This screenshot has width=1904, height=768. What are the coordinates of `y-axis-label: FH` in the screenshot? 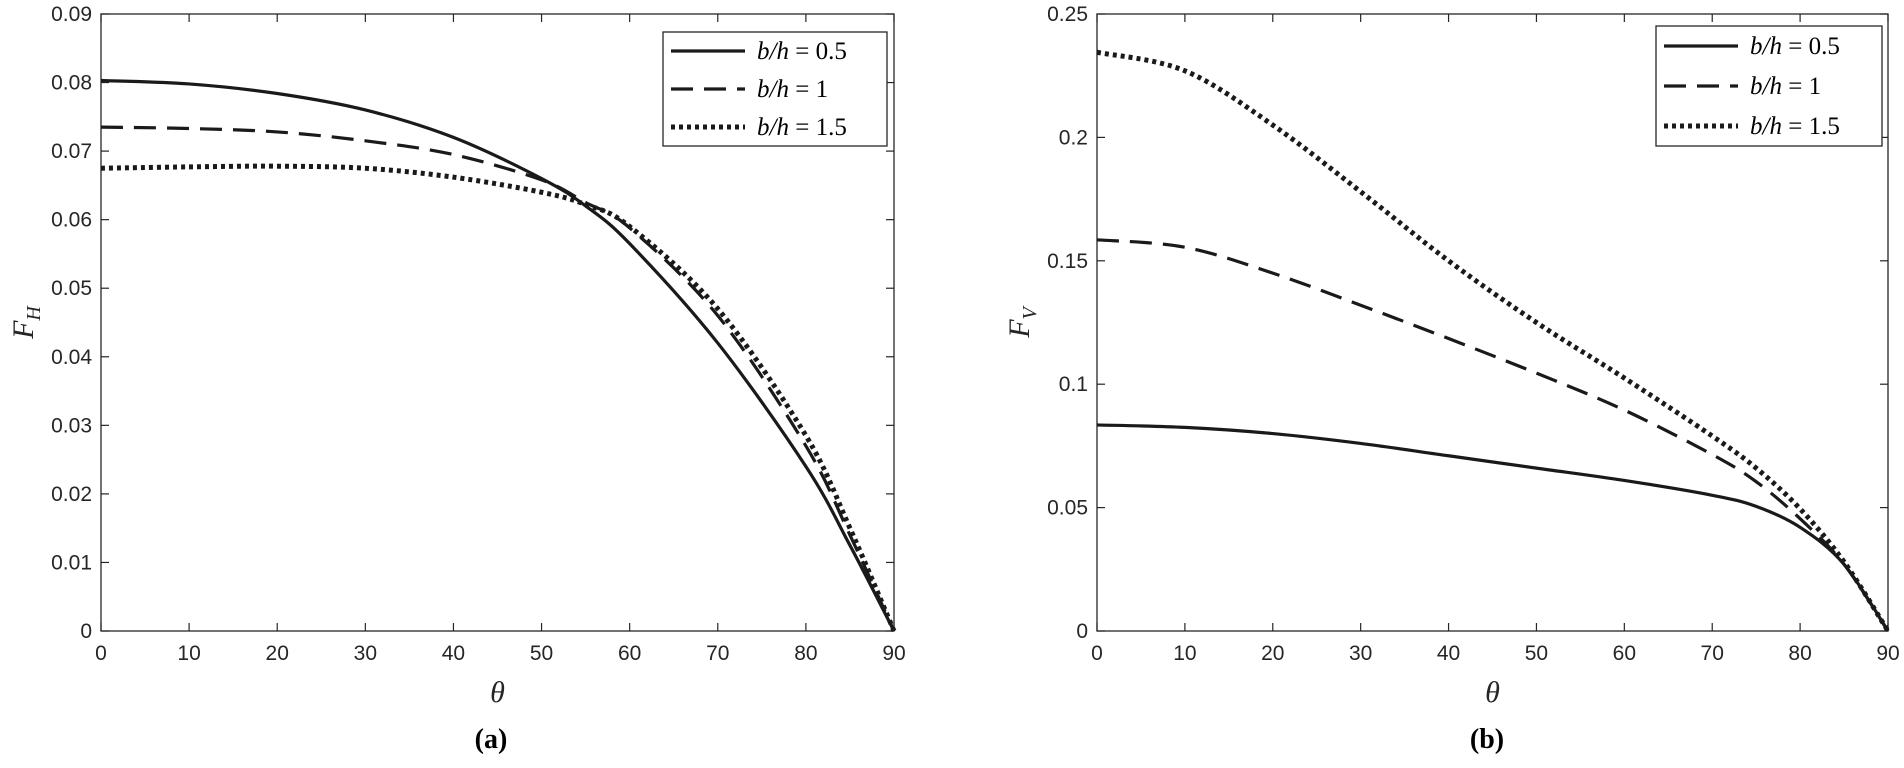 It's located at (26, 322).